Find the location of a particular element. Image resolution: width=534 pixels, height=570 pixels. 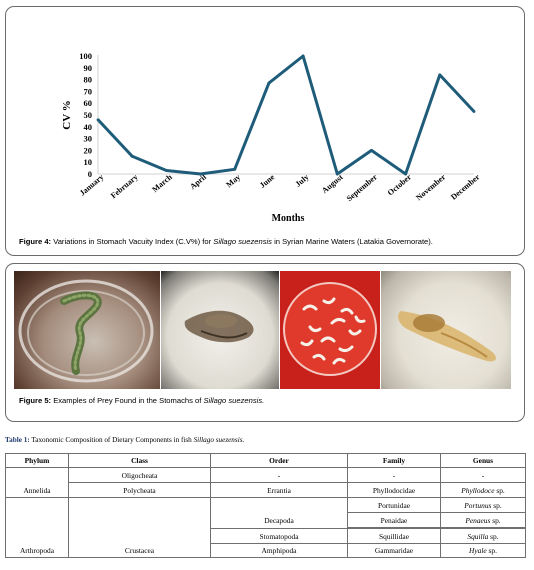

cell-decapoda: Decapoda is located at coordinates (279, 513).